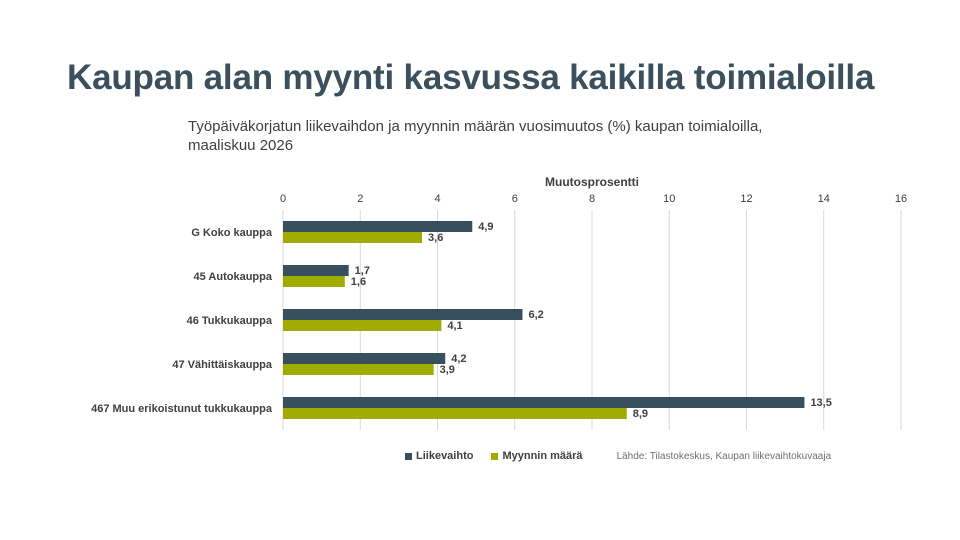 The height and width of the screenshot is (540, 960). What do you see at coordinates (592, 182) in the screenshot?
I see `x-axis-title: Muutosprosentti` at bounding box center [592, 182].